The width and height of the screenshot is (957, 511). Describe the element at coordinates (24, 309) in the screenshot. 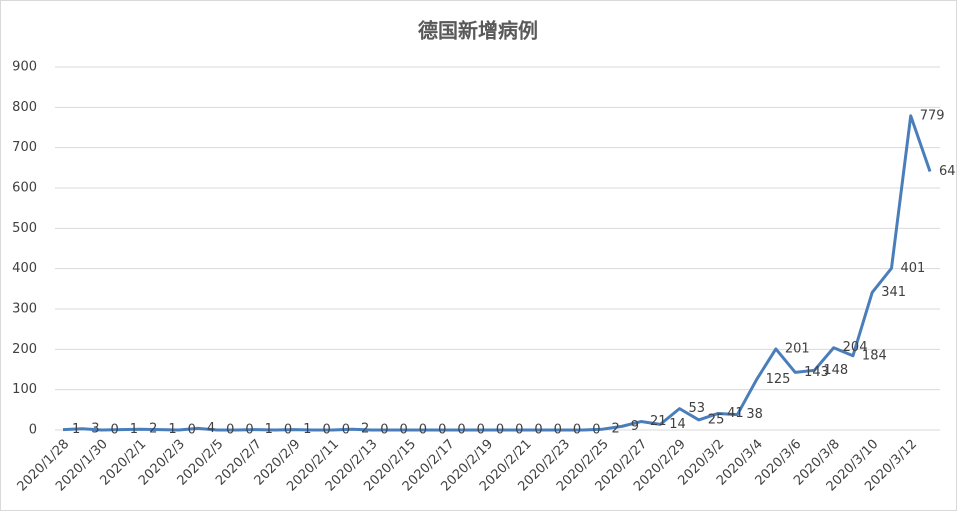

I see `y-tick-label: 300` at that location.